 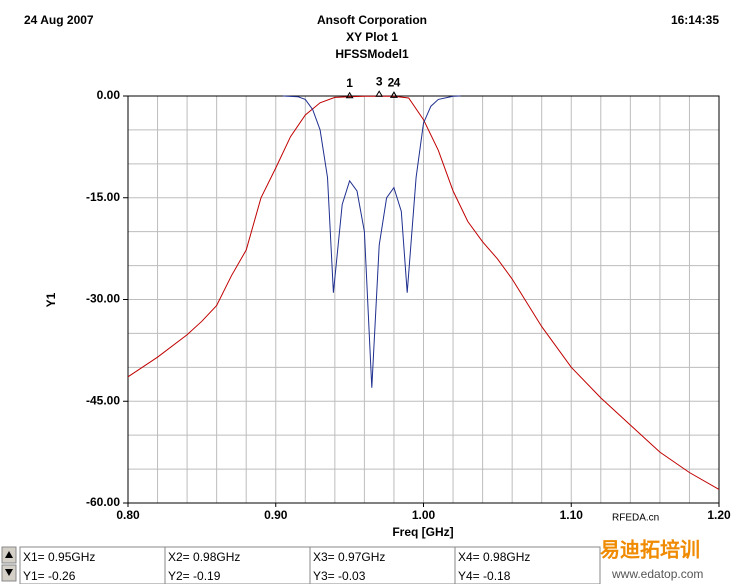 What do you see at coordinates (109, 95) in the screenshot?
I see `y-tick-label: 0.00` at bounding box center [109, 95].